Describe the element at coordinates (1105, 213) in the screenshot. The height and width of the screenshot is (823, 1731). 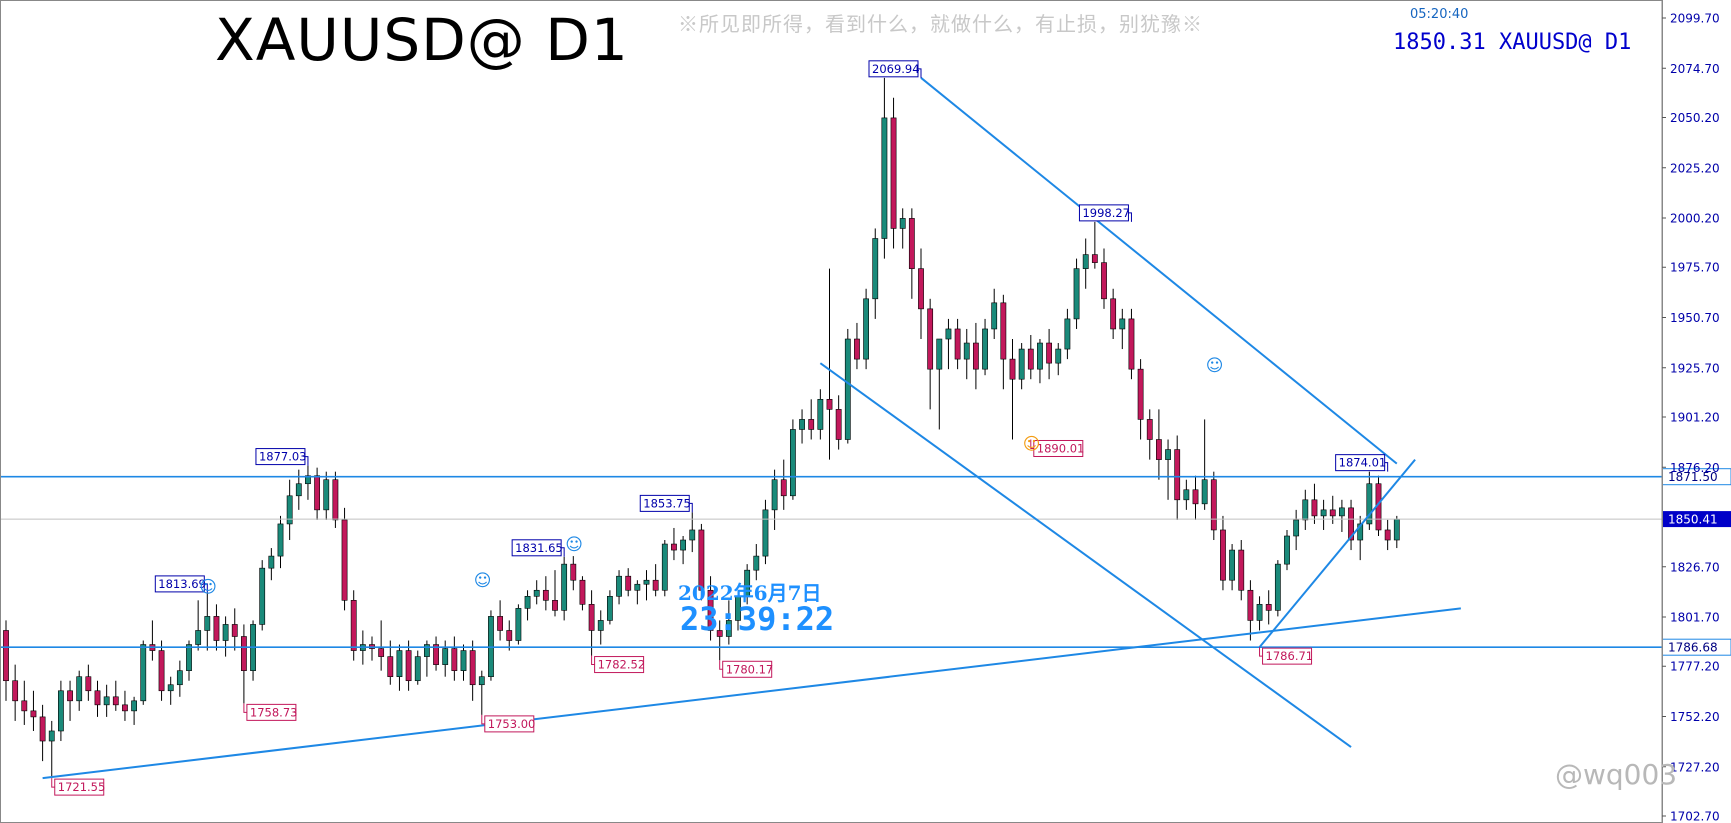
I see `high-price-label: 1998.27` at that location.